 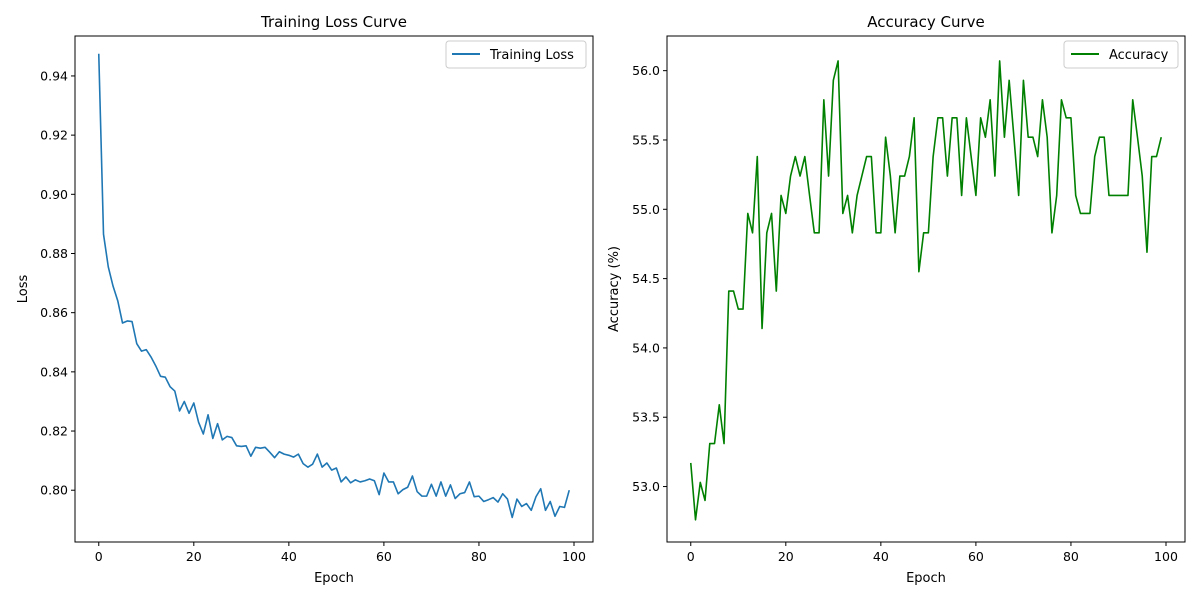 I want to click on loss-x-tick-label: 80, so click(x=479, y=556).